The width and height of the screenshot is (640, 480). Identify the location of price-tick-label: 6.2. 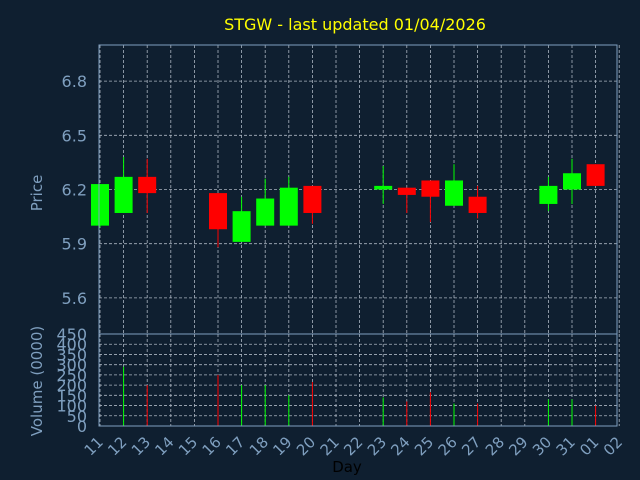
(74, 190).